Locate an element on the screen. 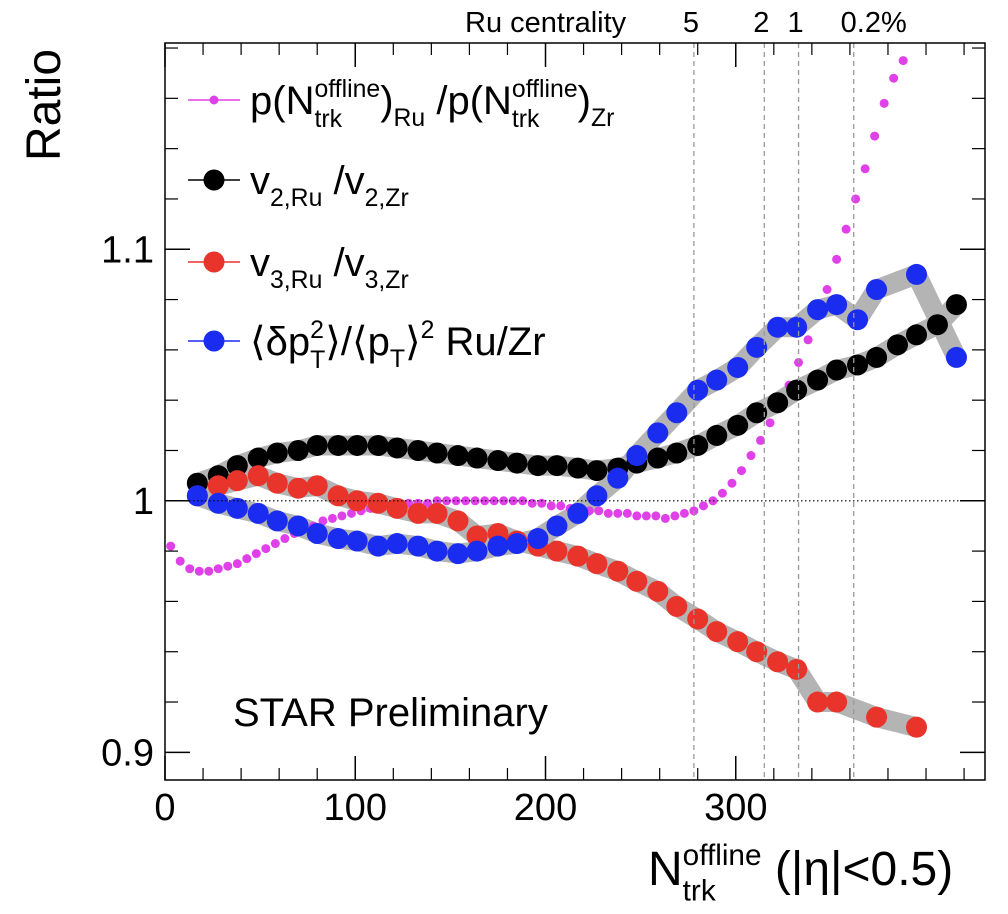  legend-label: ⟩/⟨p is located at coordinates (357, 342).